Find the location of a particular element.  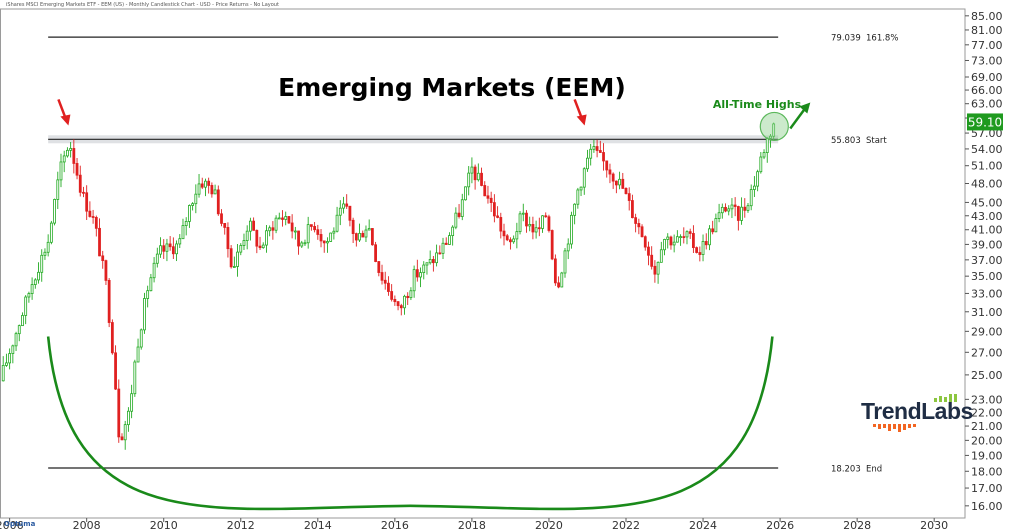

y-tick-label: 48.00 is located at coordinates (987, 183).